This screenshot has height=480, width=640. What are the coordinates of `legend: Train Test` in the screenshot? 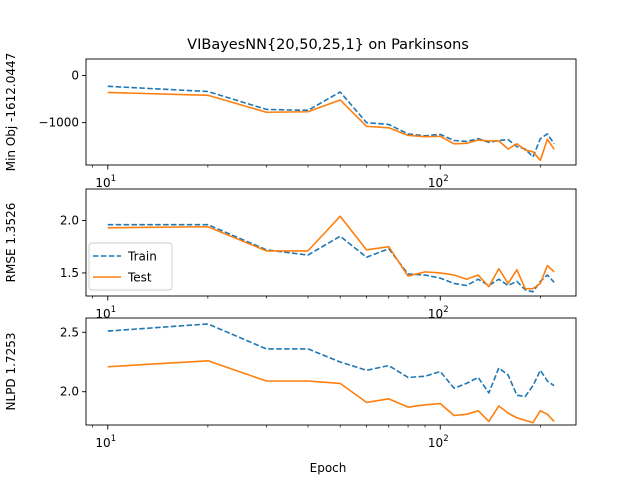 It's located at (130, 266).